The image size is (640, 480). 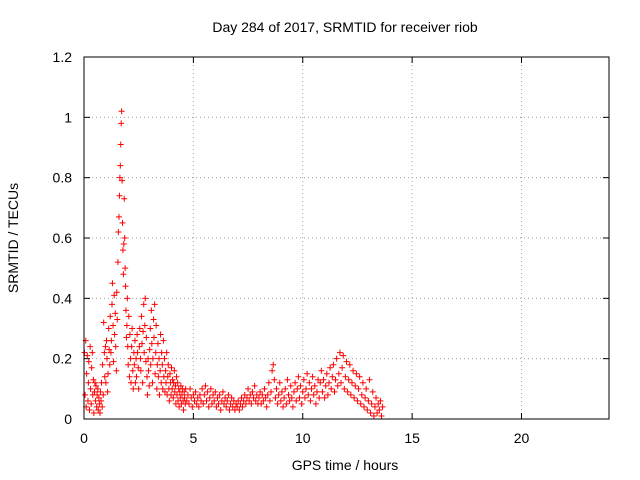 What do you see at coordinates (522, 438) in the screenshot?
I see `x-tick-label: 20` at bounding box center [522, 438].